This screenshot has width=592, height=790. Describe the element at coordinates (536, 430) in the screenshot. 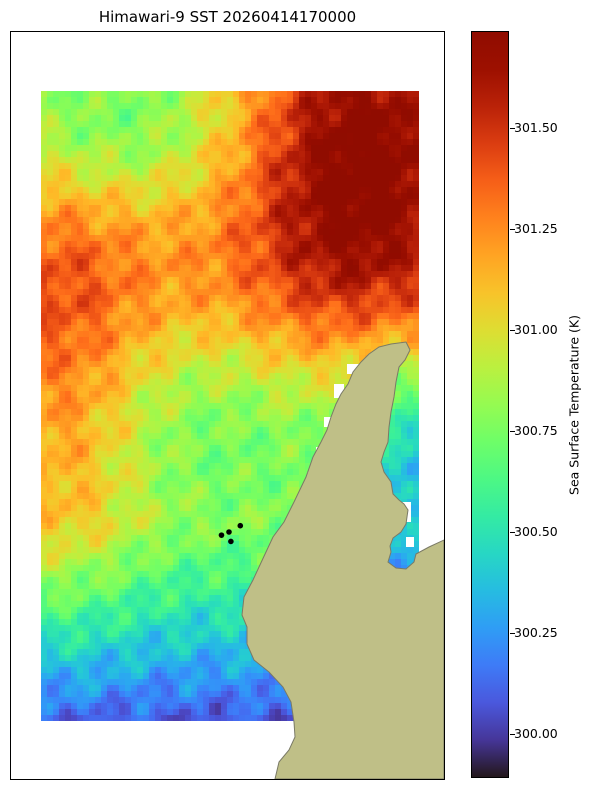

I see `colorbar-tick-label: 300.75` at that location.